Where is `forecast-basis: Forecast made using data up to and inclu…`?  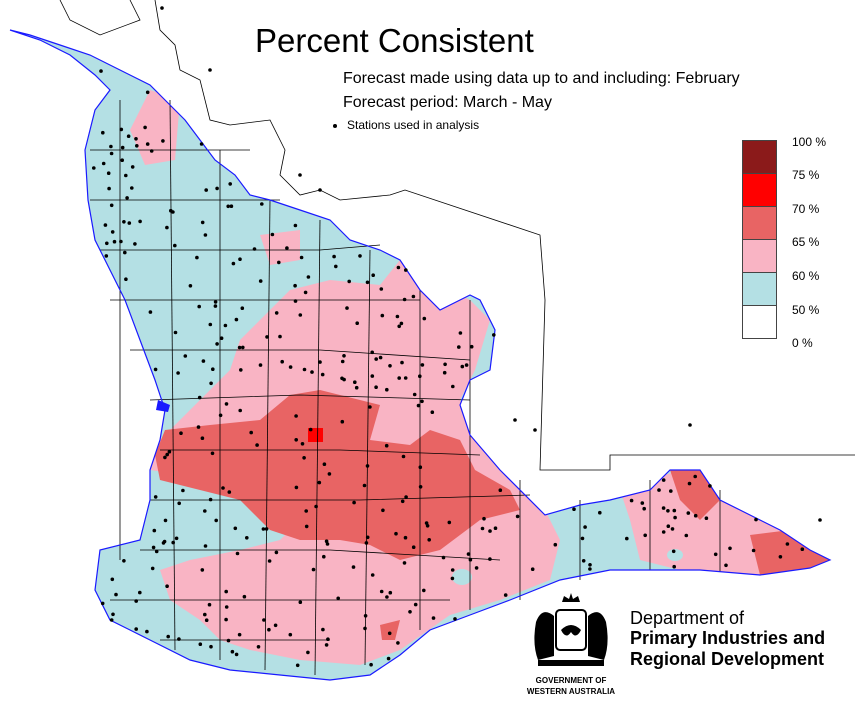 forecast-basis: Forecast made using data up to and inclu… is located at coordinates (541, 78).